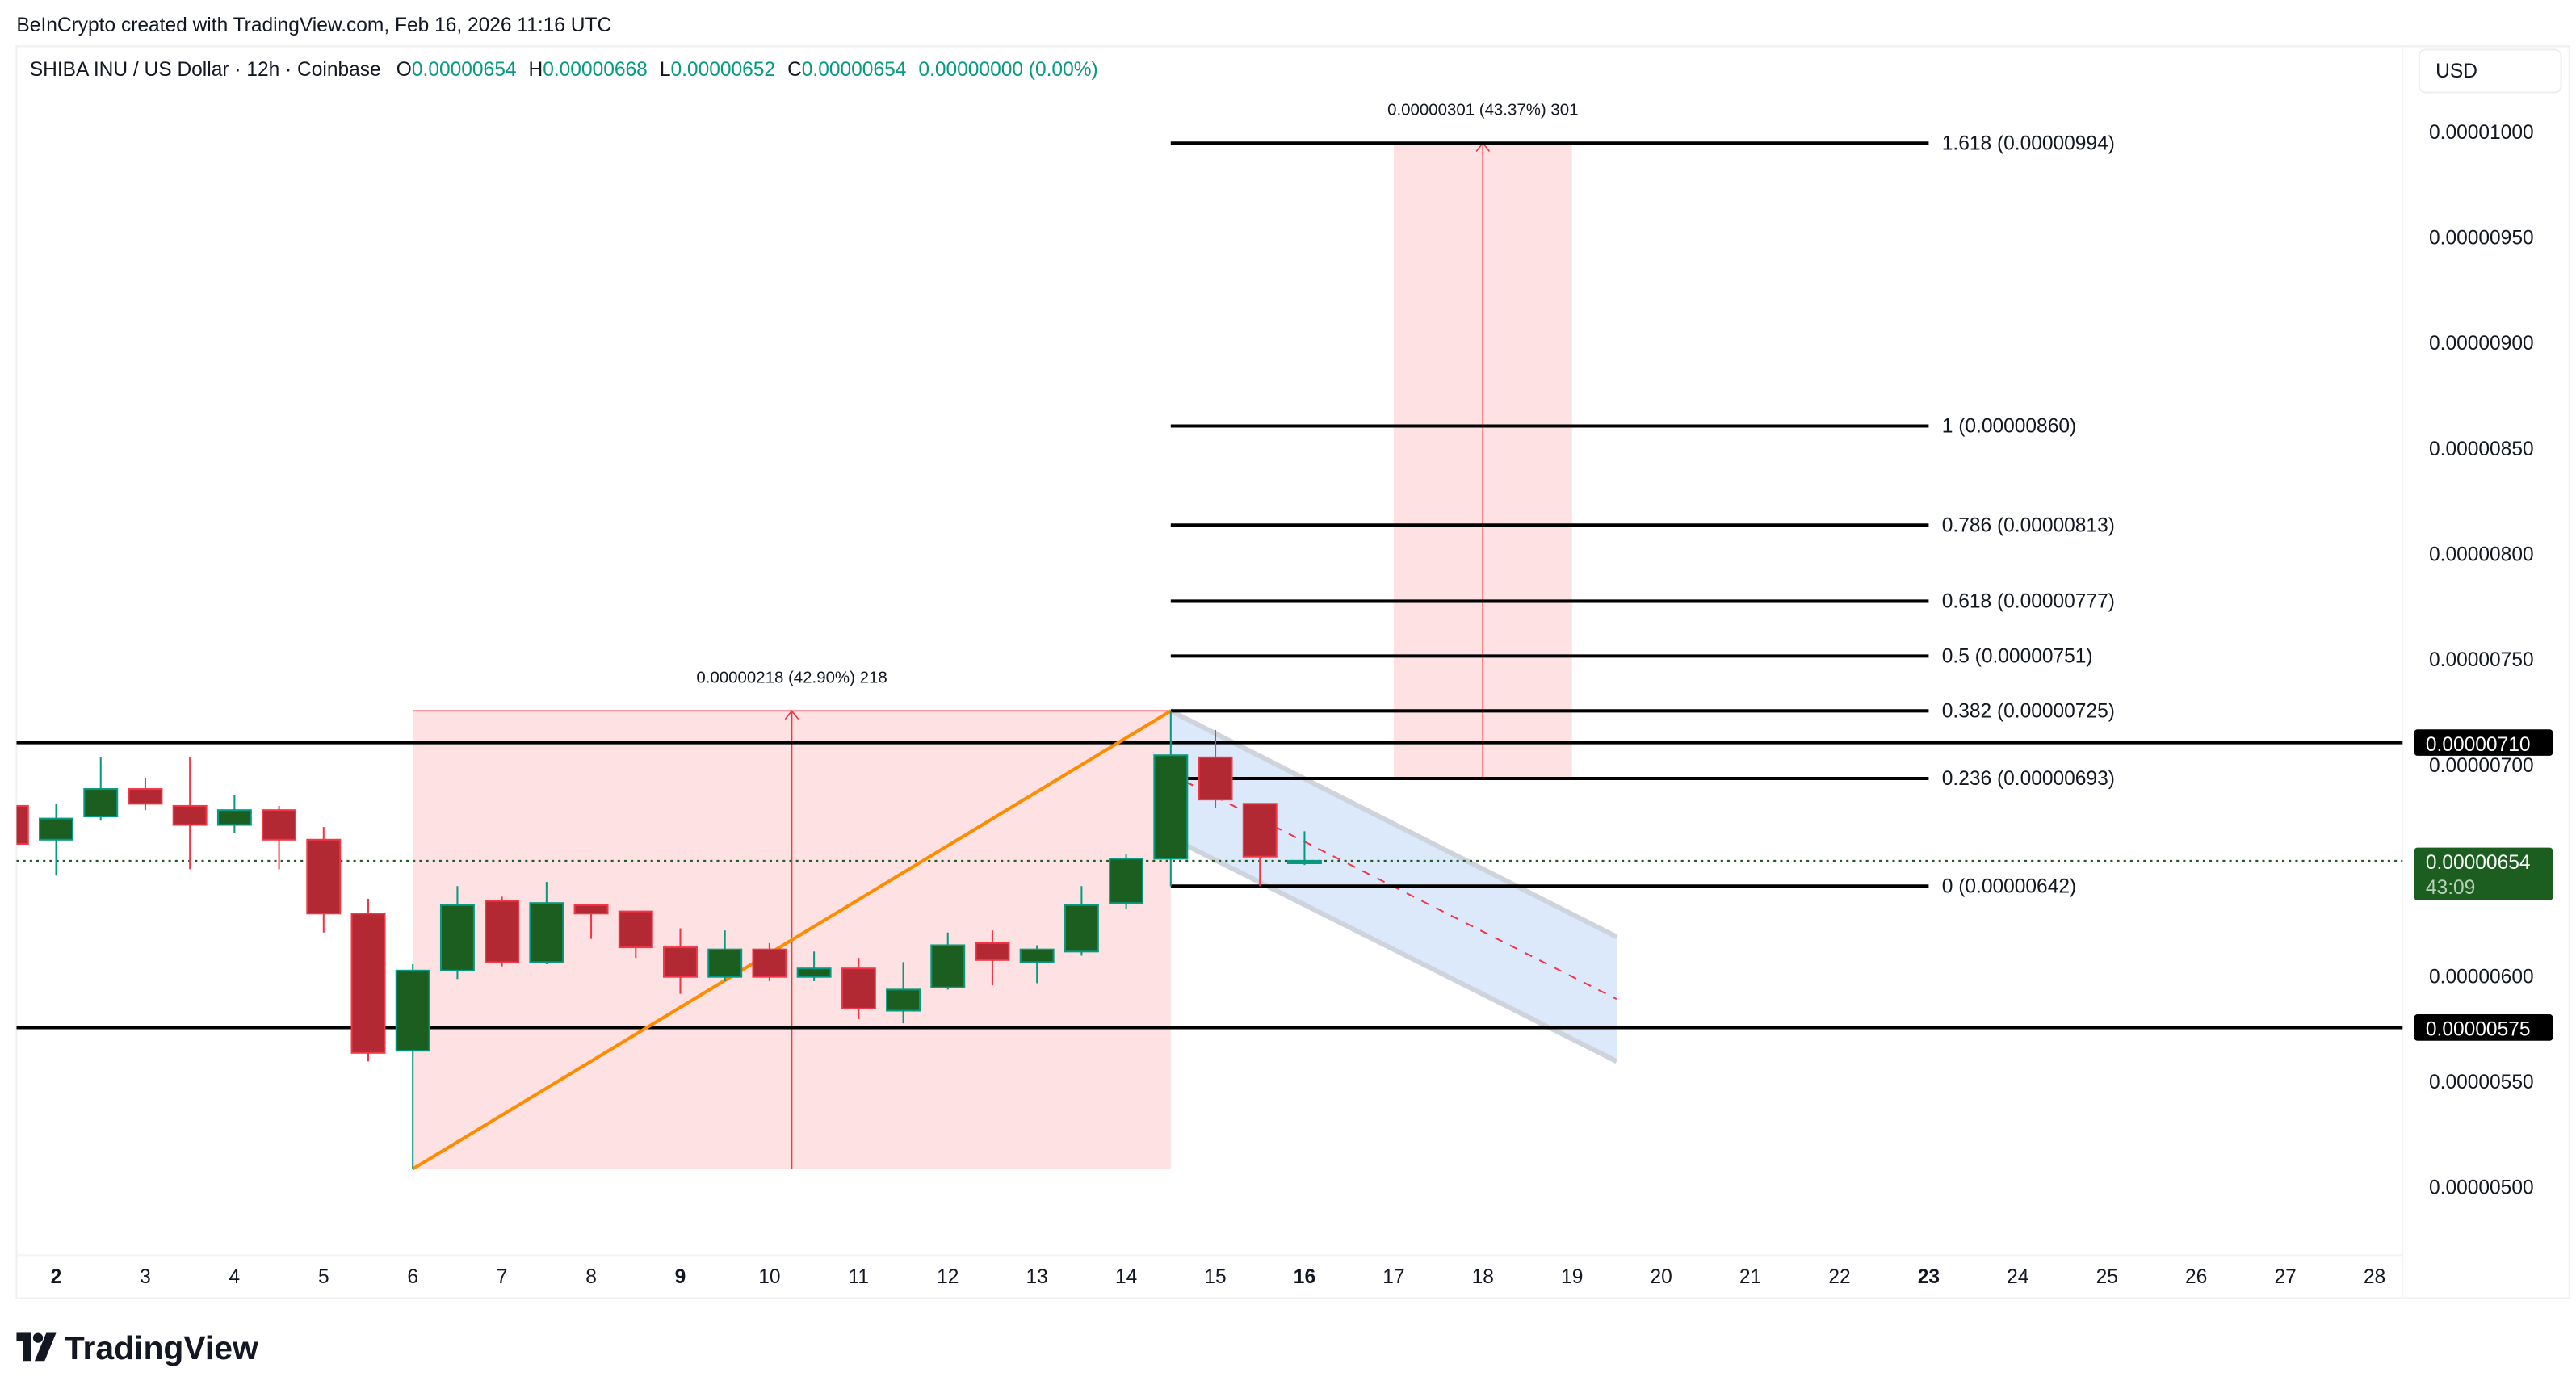  I want to click on price-tick-label: 0.00000750, so click(2481, 660).